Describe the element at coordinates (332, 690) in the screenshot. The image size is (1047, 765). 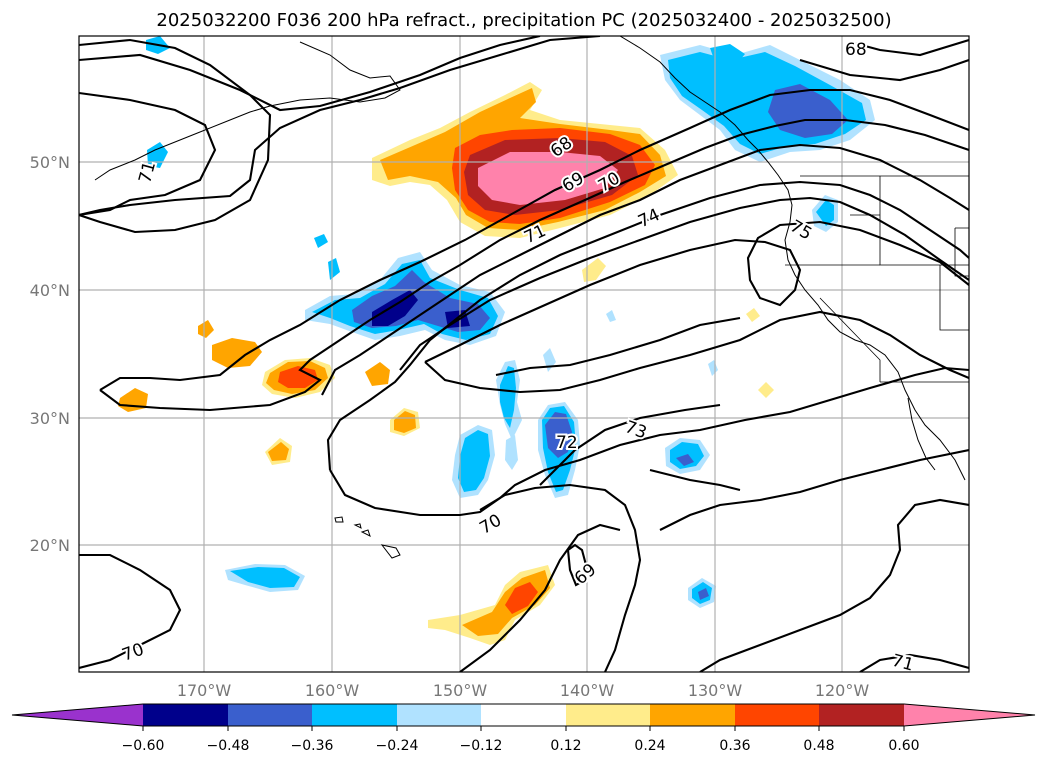
I see `lon-label-160w: 160°W` at that location.